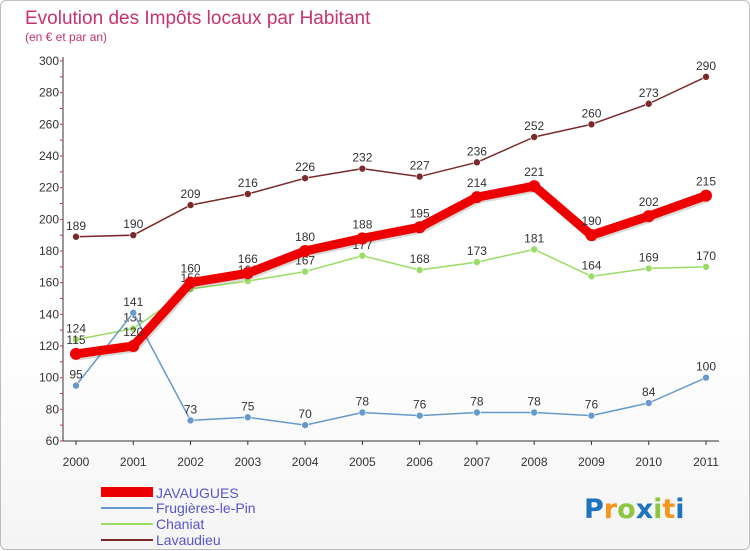 The width and height of the screenshot is (750, 551). Describe the element at coordinates (206, 508) in the screenshot. I see `legend-label: Frugières-le-Pin` at that location.